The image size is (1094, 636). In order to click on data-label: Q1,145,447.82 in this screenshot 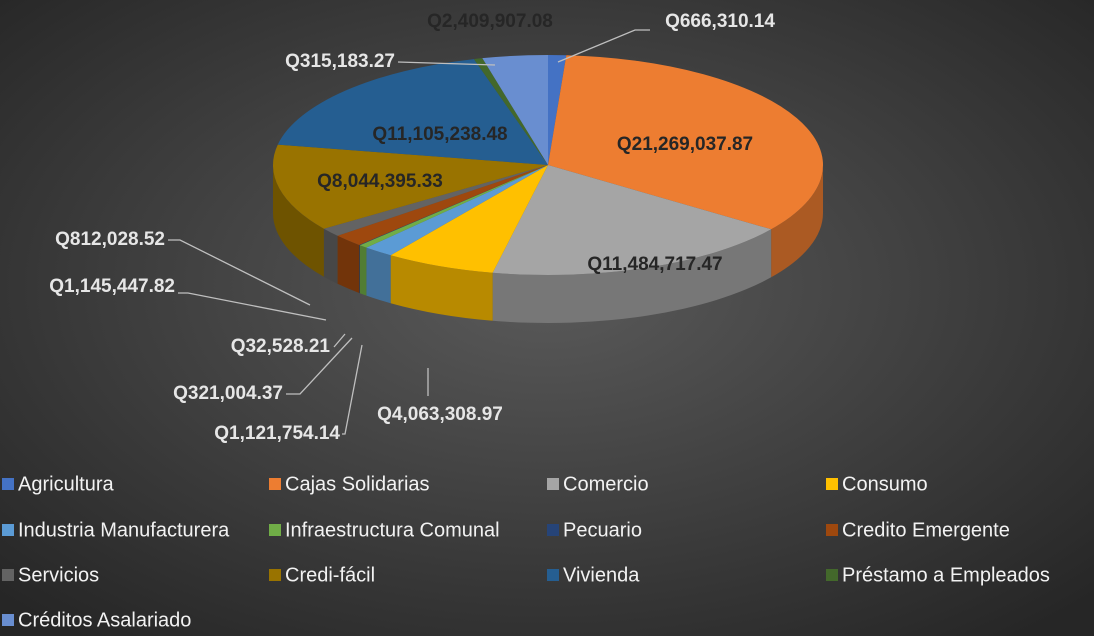, I will do `click(112, 286)`.